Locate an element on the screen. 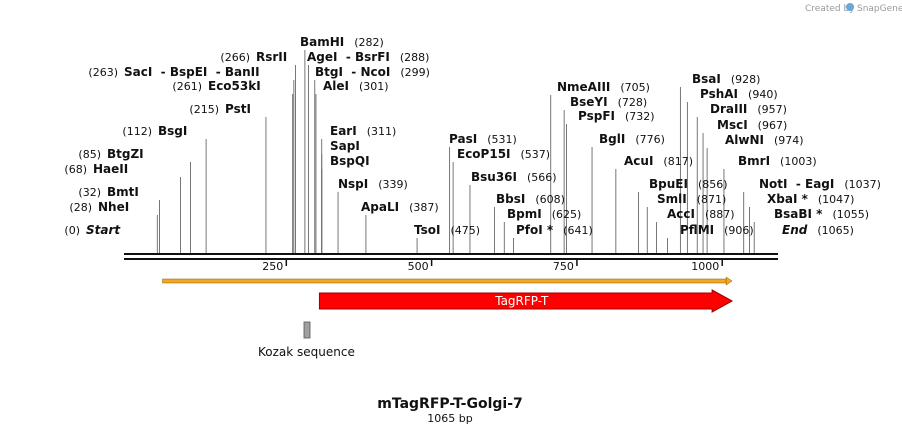 This screenshot has width=902, height=433. enzyme-position: (28) is located at coordinates (80, 207).